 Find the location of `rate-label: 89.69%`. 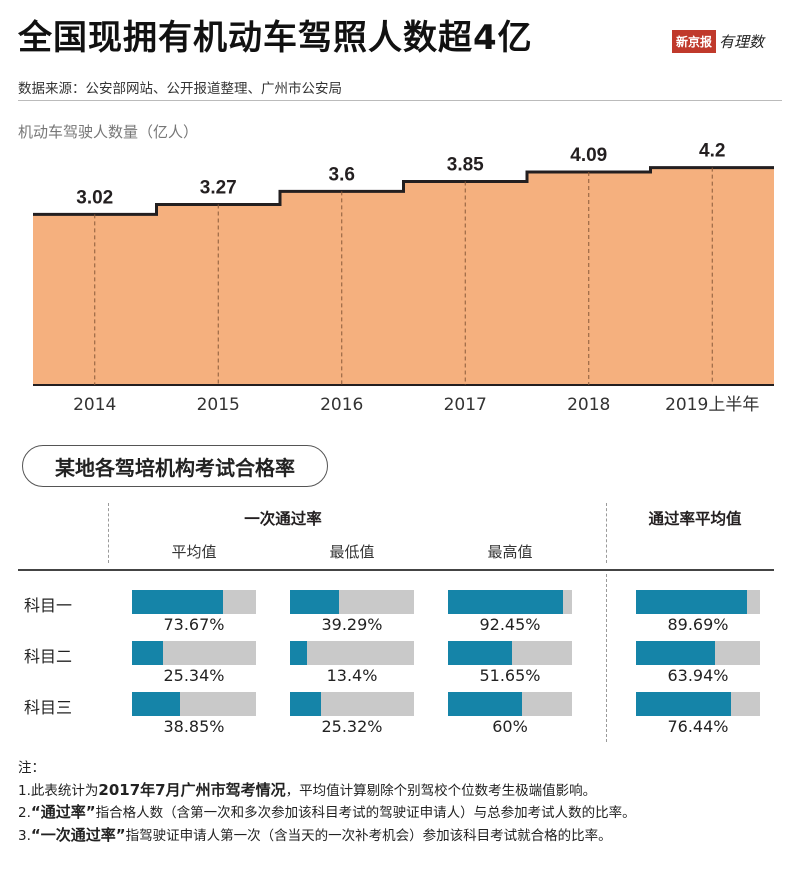

rate-label: 89.69% is located at coordinates (698, 624).